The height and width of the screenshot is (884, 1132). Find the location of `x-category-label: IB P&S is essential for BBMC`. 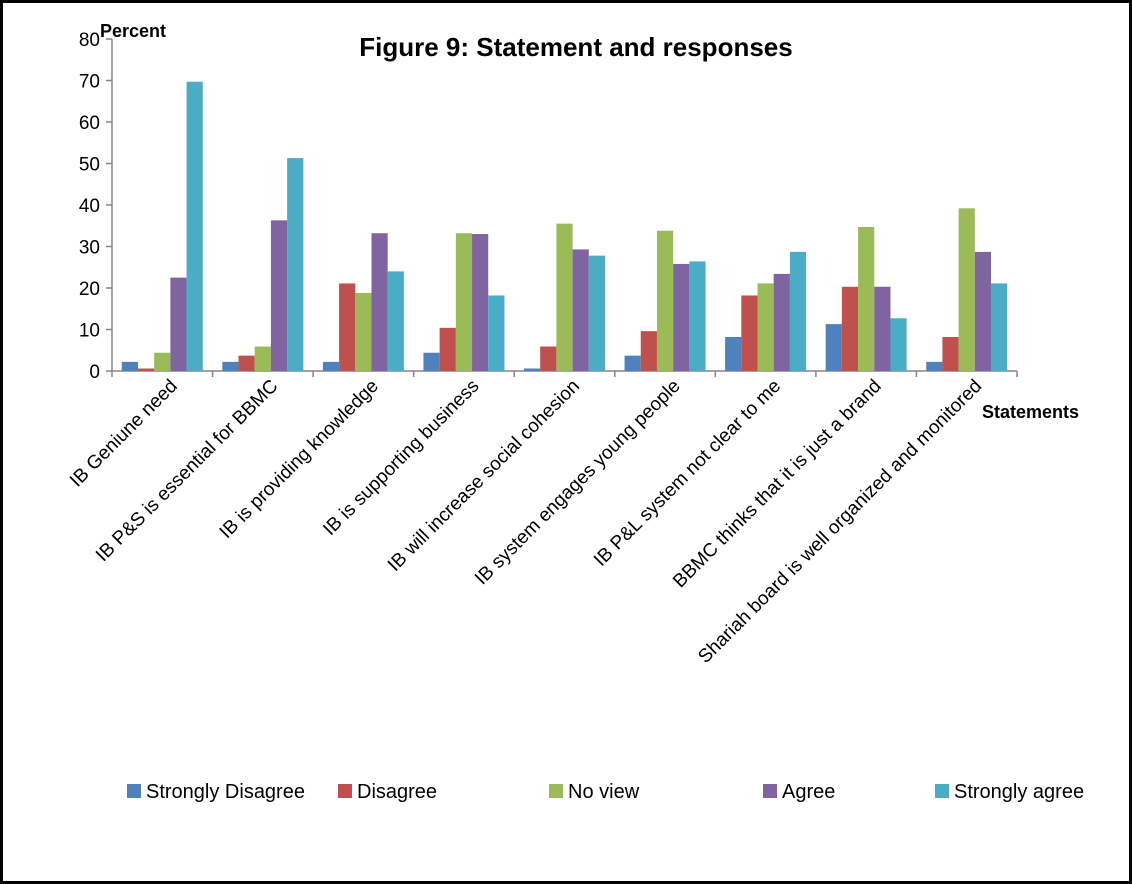

x-category-label: IB P&S is essential for BBMC is located at coordinates (187, 471).